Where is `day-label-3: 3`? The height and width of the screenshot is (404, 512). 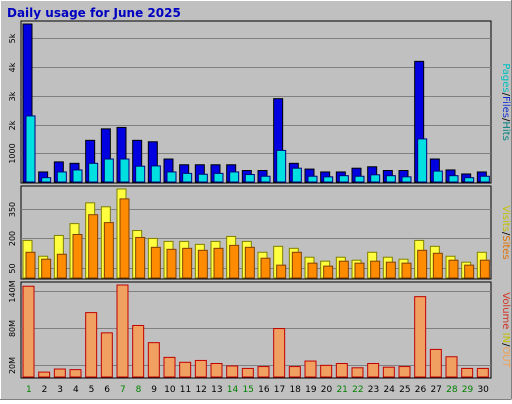 day-label-3: 3 is located at coordinates (60, 390).